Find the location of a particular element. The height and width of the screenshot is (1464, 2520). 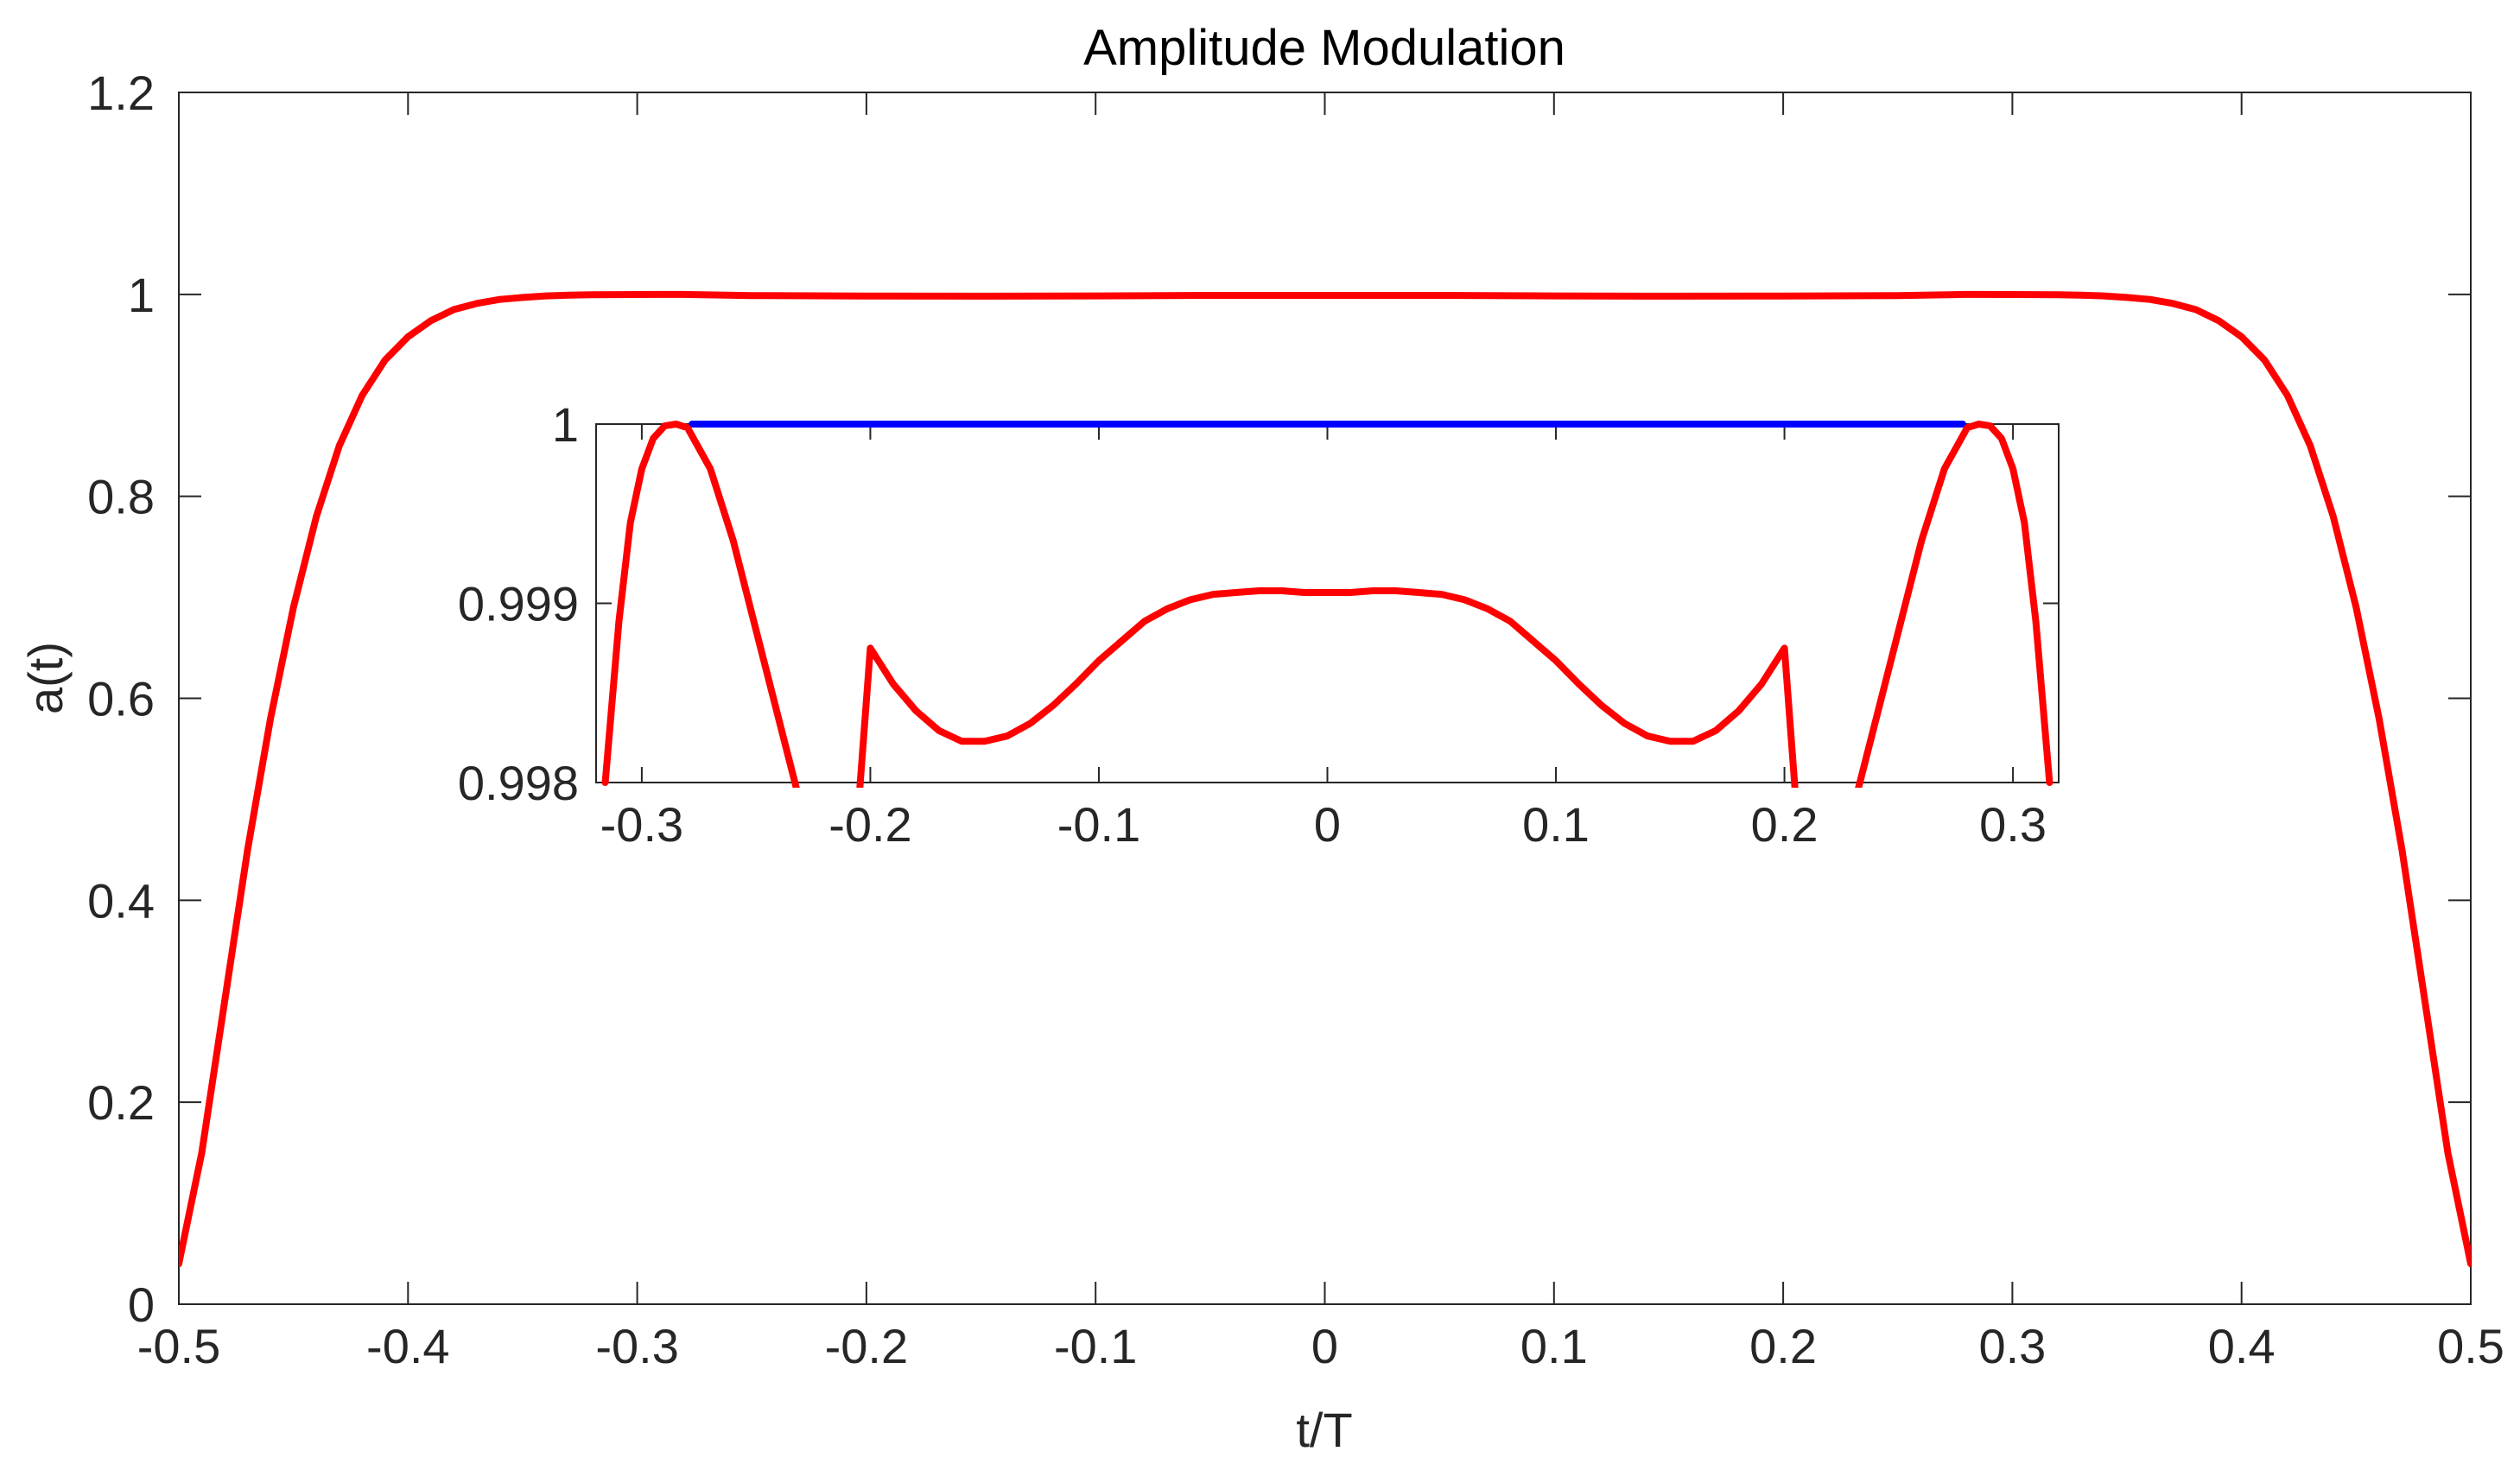

main-x-tick-label: -0.4 is located at coordinates (408, 1346).